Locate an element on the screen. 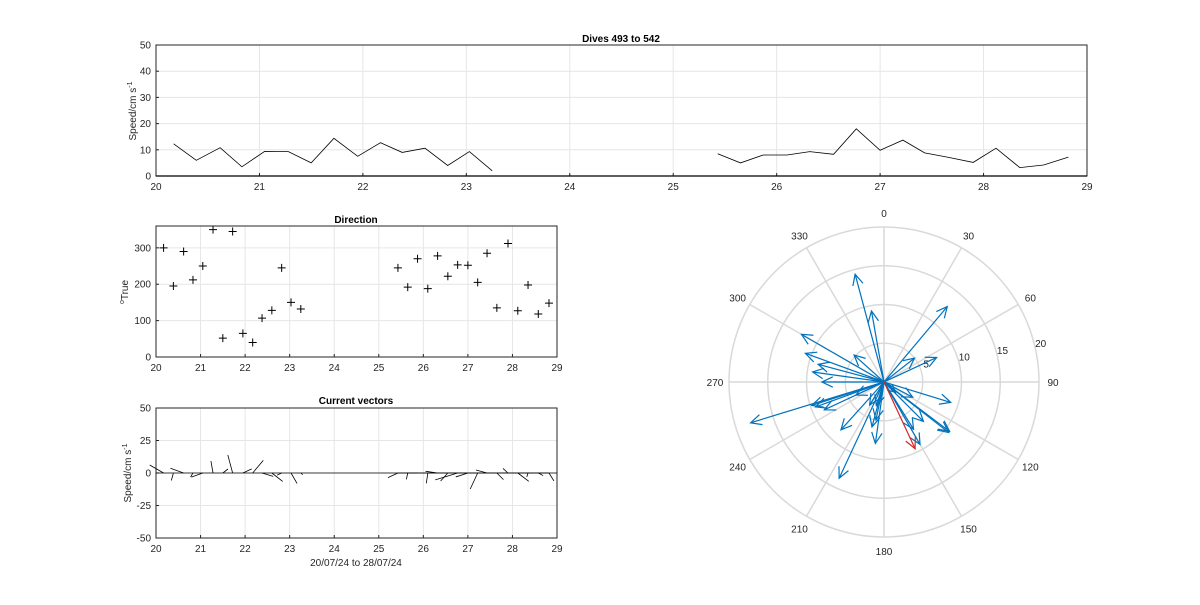 The width and height of the screenshot is (1200, 605). polar-angle-label: 240 is located at coordinates (737, 468).